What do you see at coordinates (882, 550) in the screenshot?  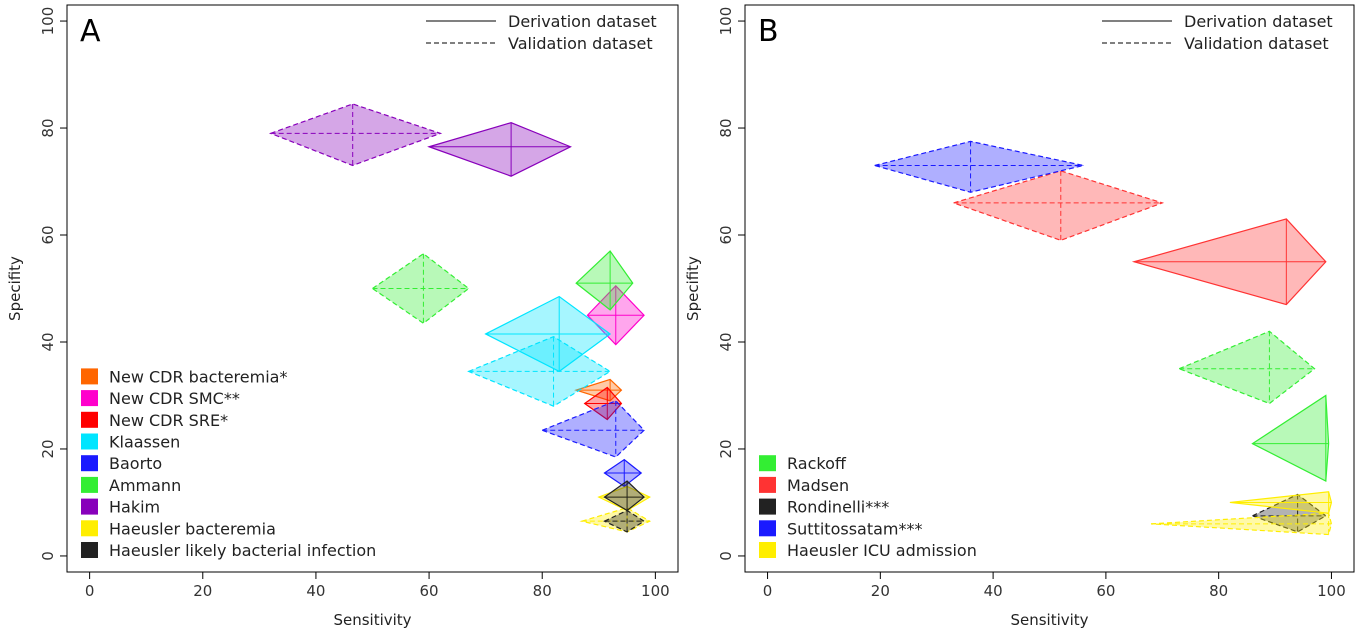 I see `legend-label: Haeusler ICU admission` at bounding box center [882, 550].